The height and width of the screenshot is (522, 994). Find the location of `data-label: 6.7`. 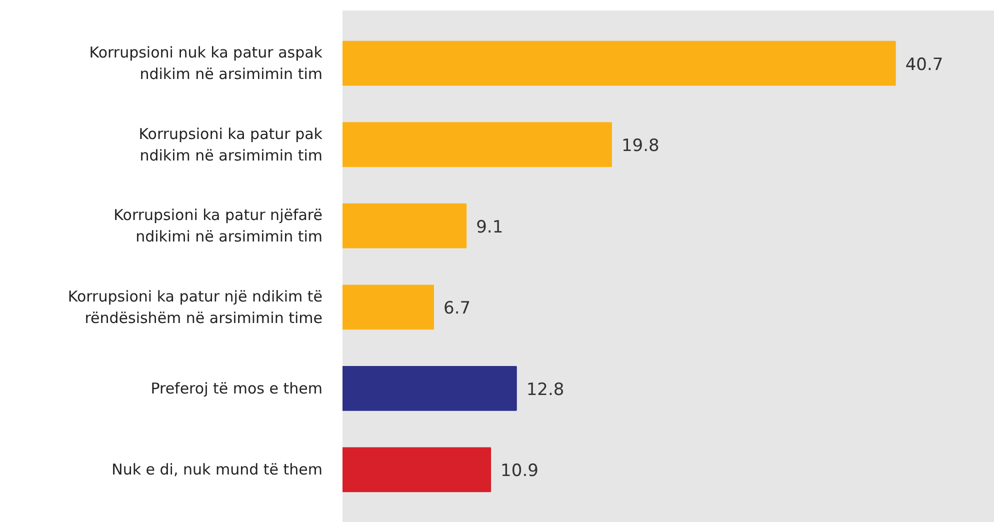

data-label: 6.7 is located at coordinates (457, 308).